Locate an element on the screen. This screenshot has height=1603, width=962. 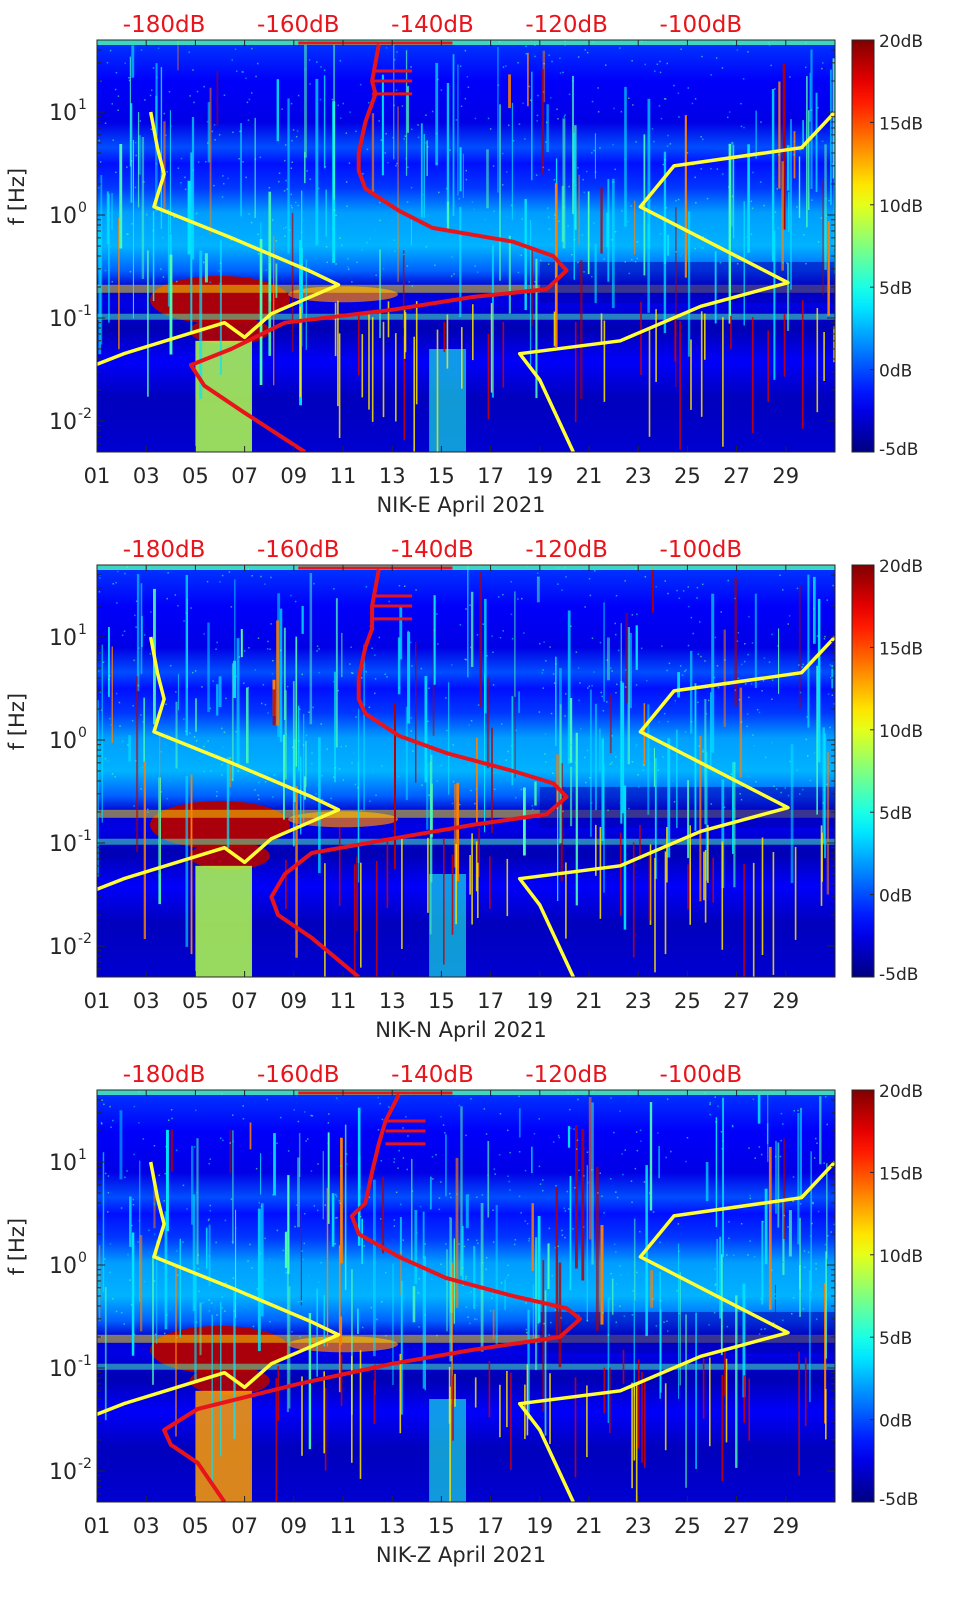
x-tick-label: 13 is located at coordinates (392, 1526).